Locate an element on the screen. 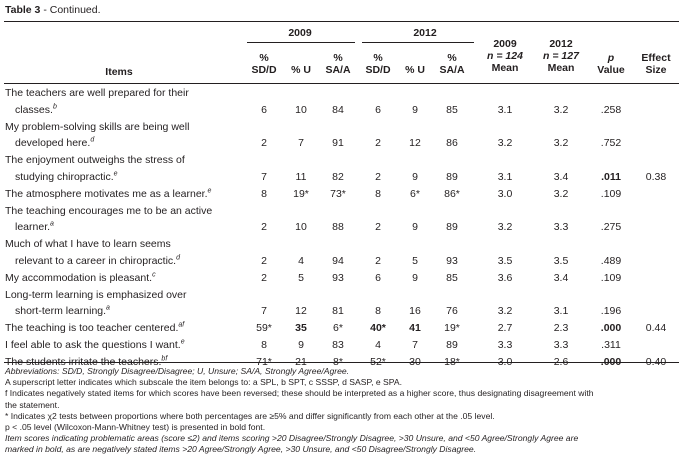  pct-saa-2009-cell: 73* is located at coordinates (338, 193).